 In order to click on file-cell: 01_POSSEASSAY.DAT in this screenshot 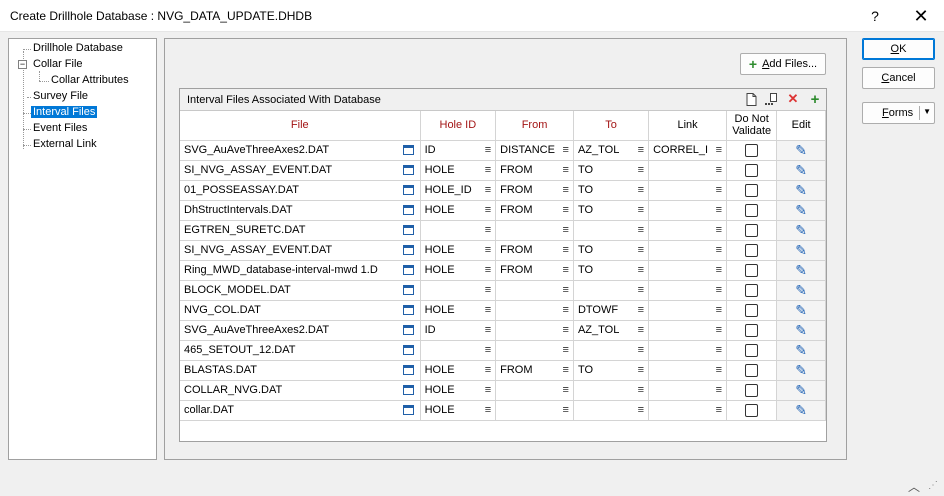, I will do `click(300, 190)`.